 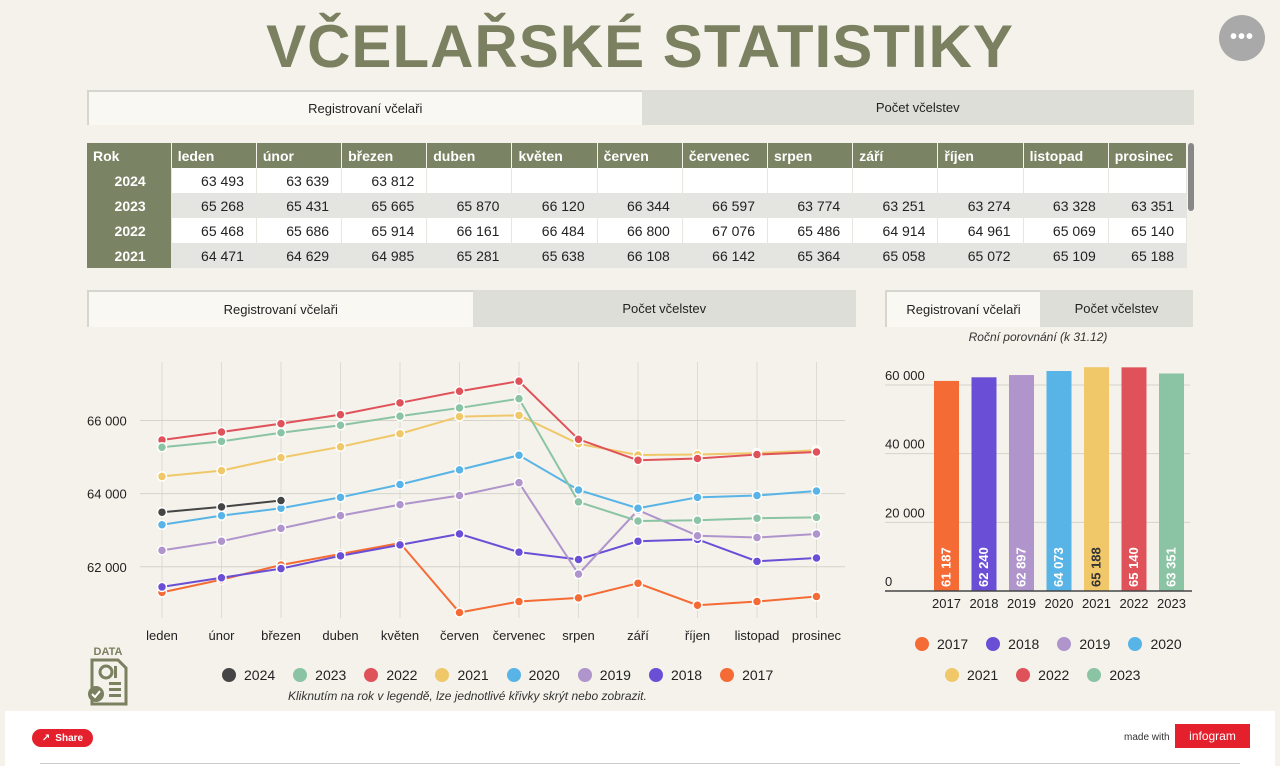 I want to click on bar-legend-item-2017: 2017, so click(x=941, y=644).